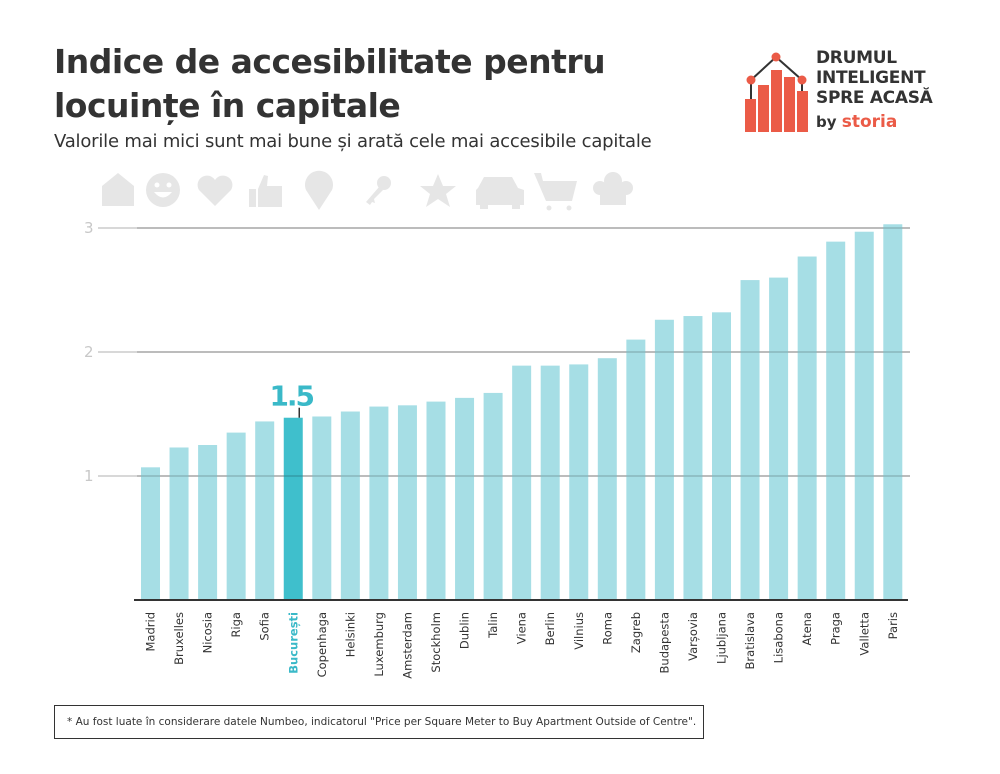 This screenshot has height=774, width=1000. I want to click on key-icon, so click(378, 190).